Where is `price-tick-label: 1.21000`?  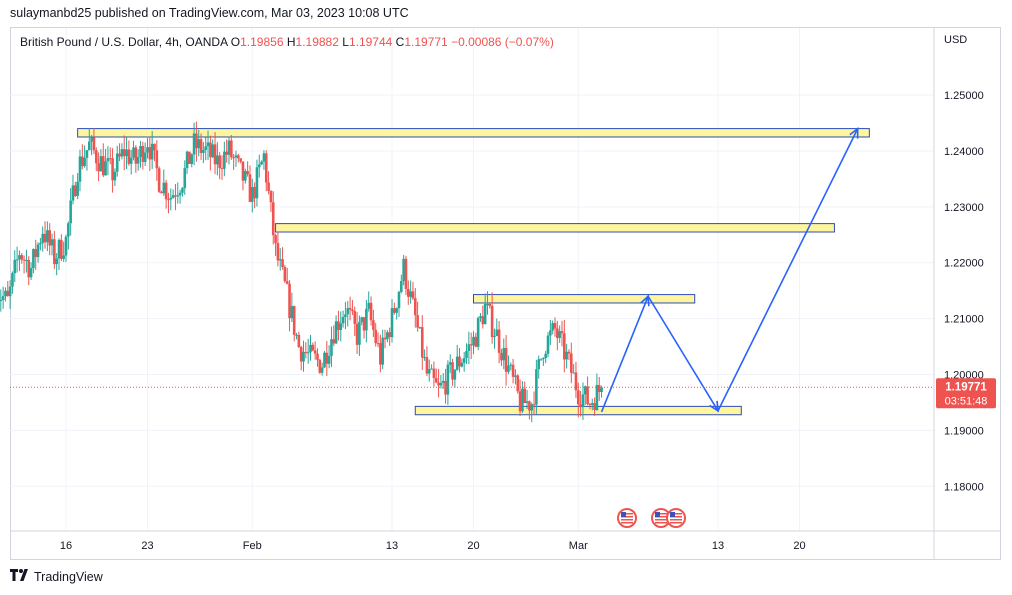 price-tick-label: 1.21000 is located at coordinates (964, 320).